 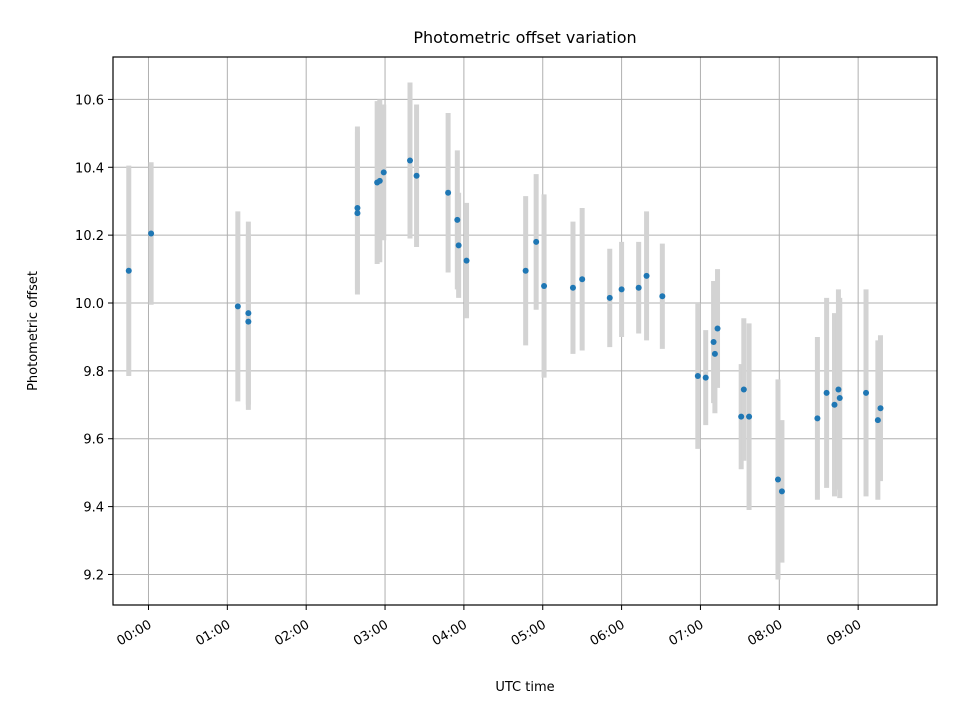 What do you see at coordinates (524, 687) in the screenshot?
I see `x-axis-label: UTC time` at bounding box center [524, 687].